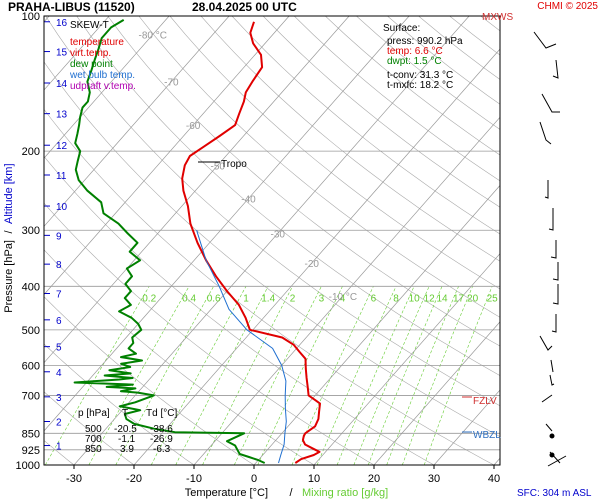 This screenshot has height=500, width=600. What do you see at coordinates (487, 435) in the screenshot?
I see `wbzl-label: WBZL` at bounding box center [487, 435].